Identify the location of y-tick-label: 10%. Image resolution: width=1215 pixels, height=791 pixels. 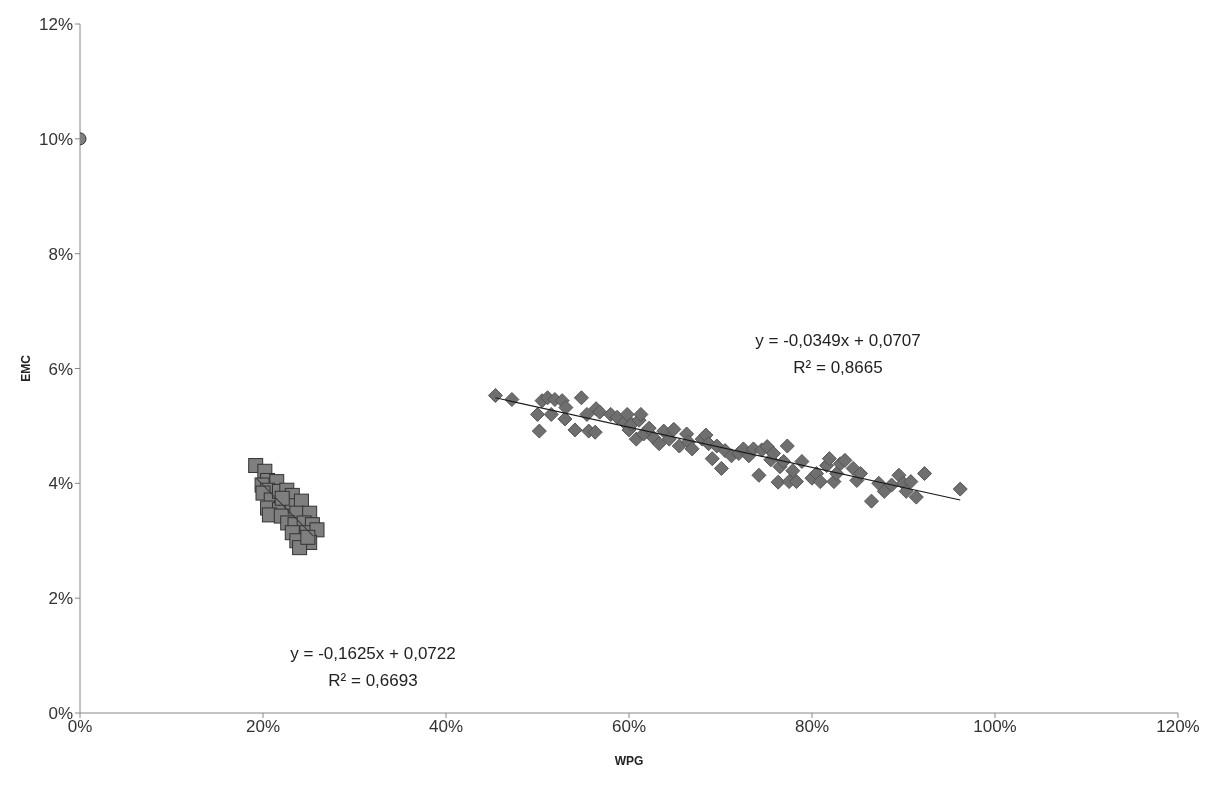
(55, 139).